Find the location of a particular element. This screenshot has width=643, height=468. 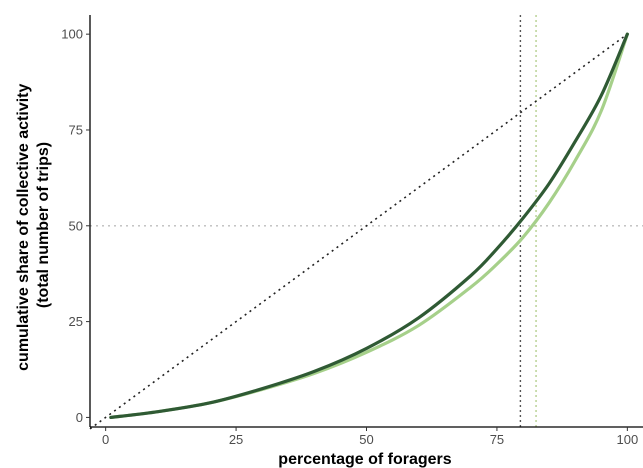

x-axis-title: percentage of foragers is located at coordinates (364, 459).